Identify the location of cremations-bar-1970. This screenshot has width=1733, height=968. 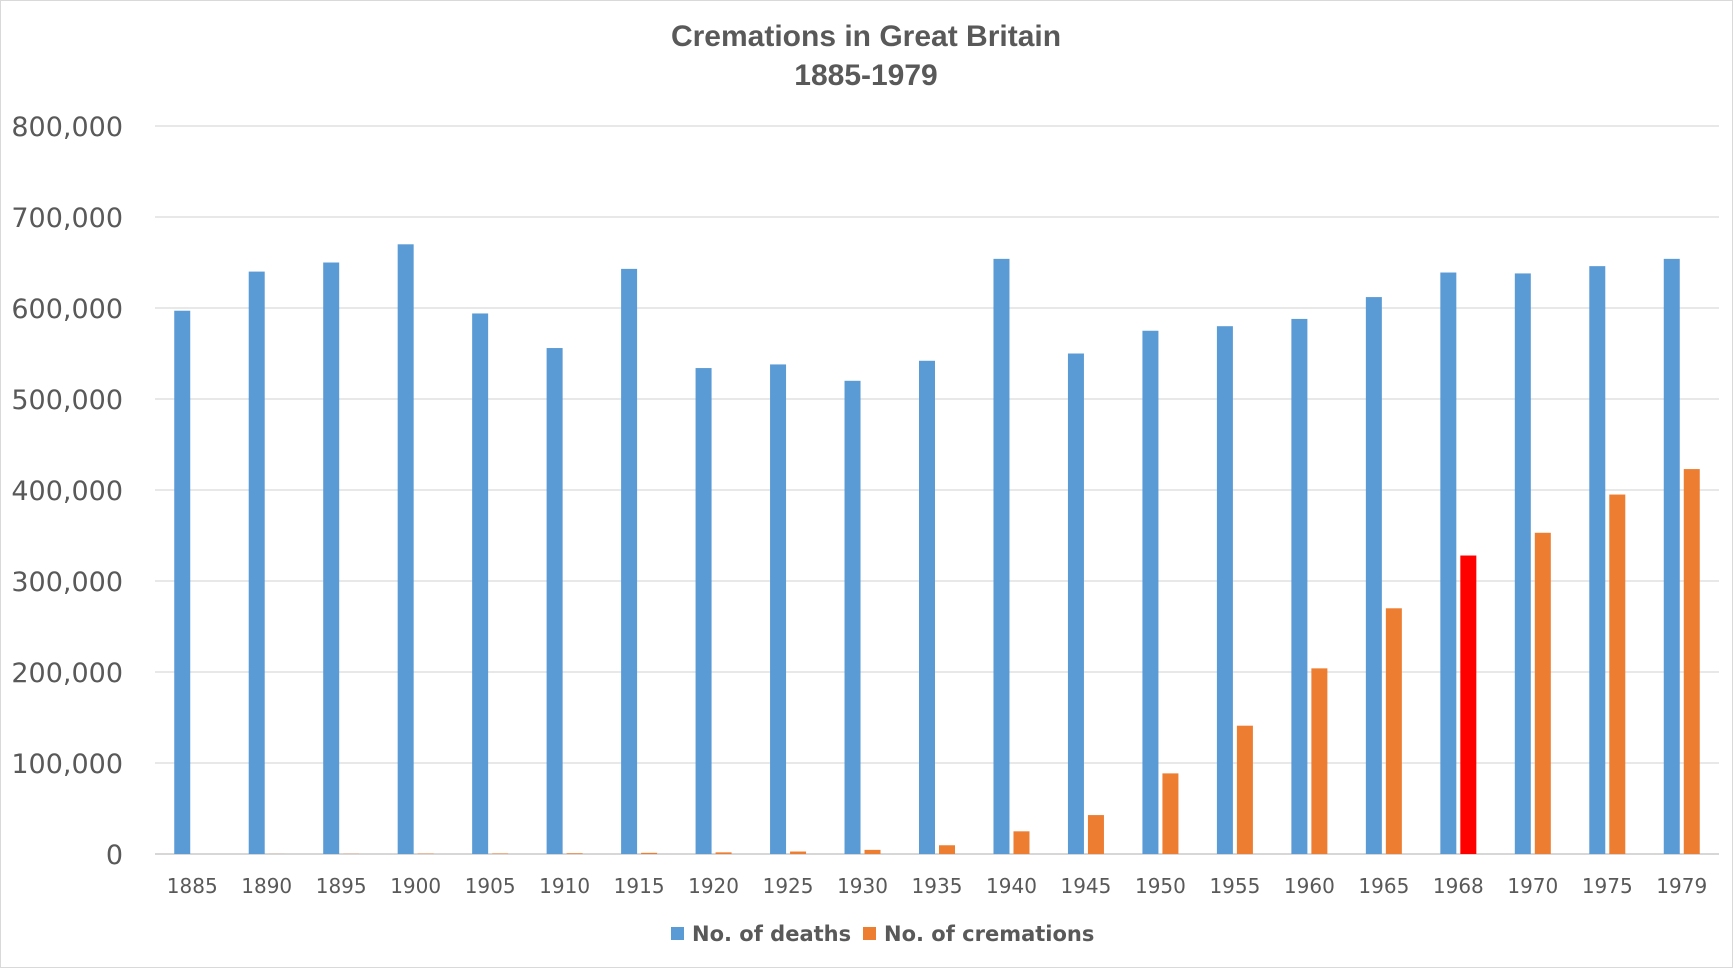
(1542, 693).